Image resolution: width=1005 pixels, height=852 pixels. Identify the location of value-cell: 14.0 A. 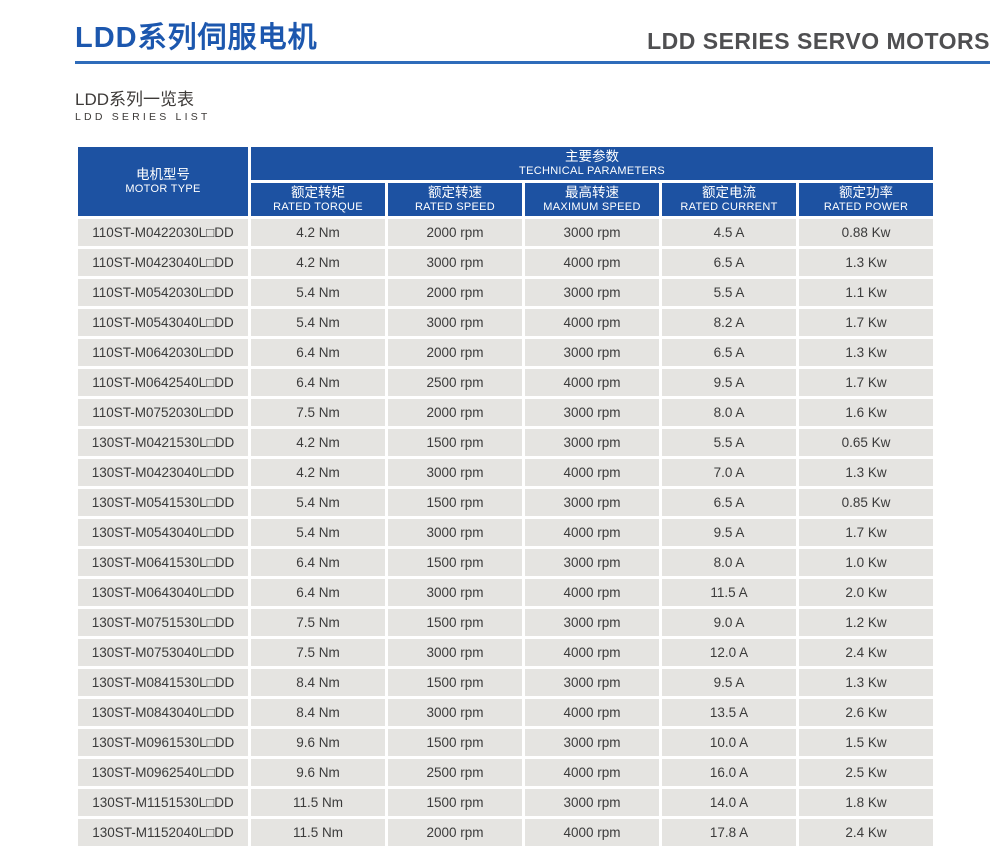
(729, 802).